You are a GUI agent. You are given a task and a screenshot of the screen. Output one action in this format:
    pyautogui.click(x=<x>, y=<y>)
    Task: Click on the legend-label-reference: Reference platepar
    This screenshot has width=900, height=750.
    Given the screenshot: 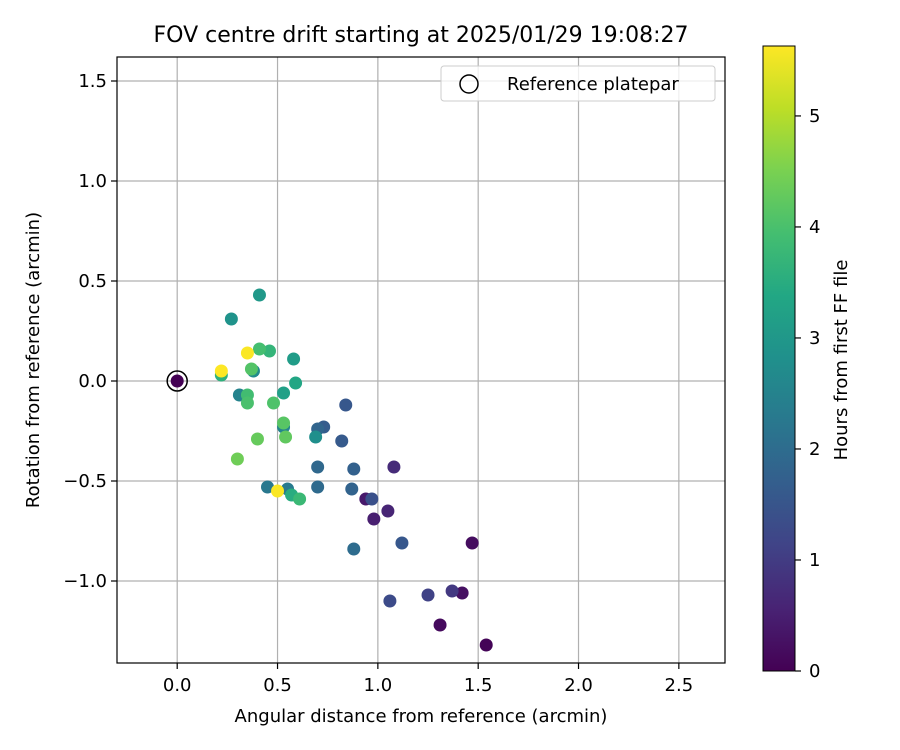 What is the action you would take?
    pyautogui.click(x=593, y=84)
    